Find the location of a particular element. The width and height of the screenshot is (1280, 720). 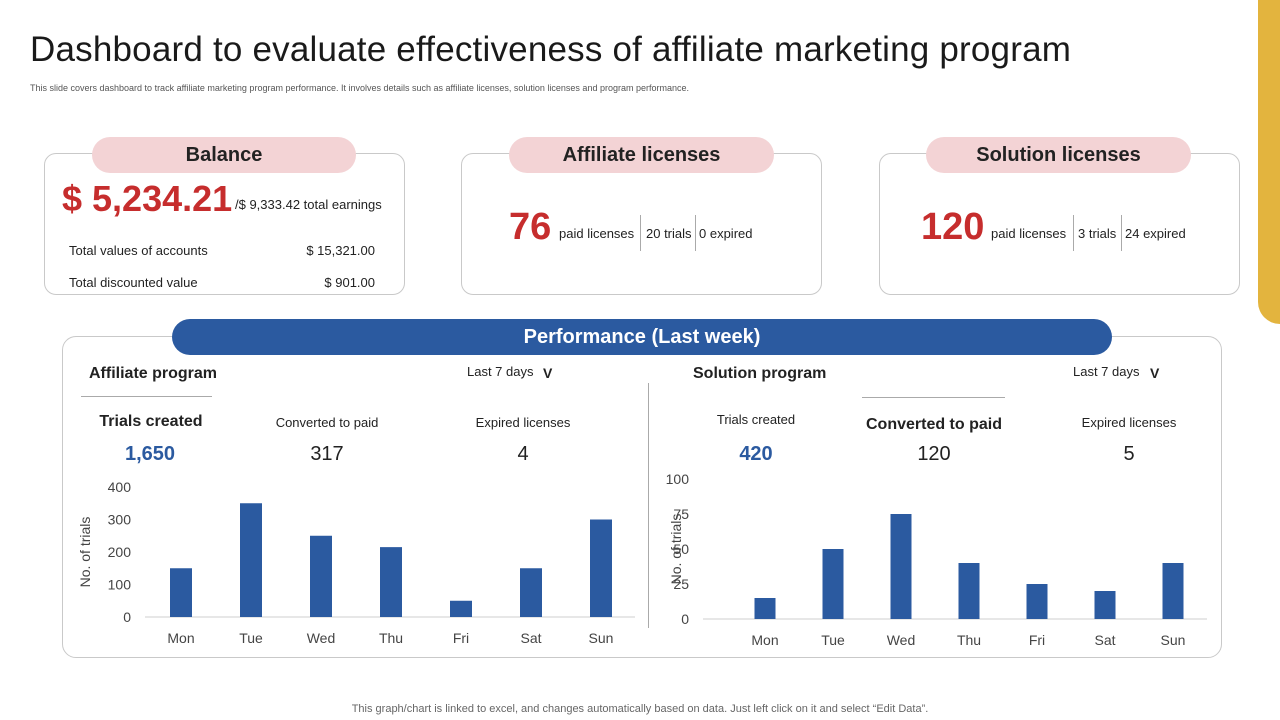

solution-paid-text: paid licenses is located at coordinates (1029, 233).